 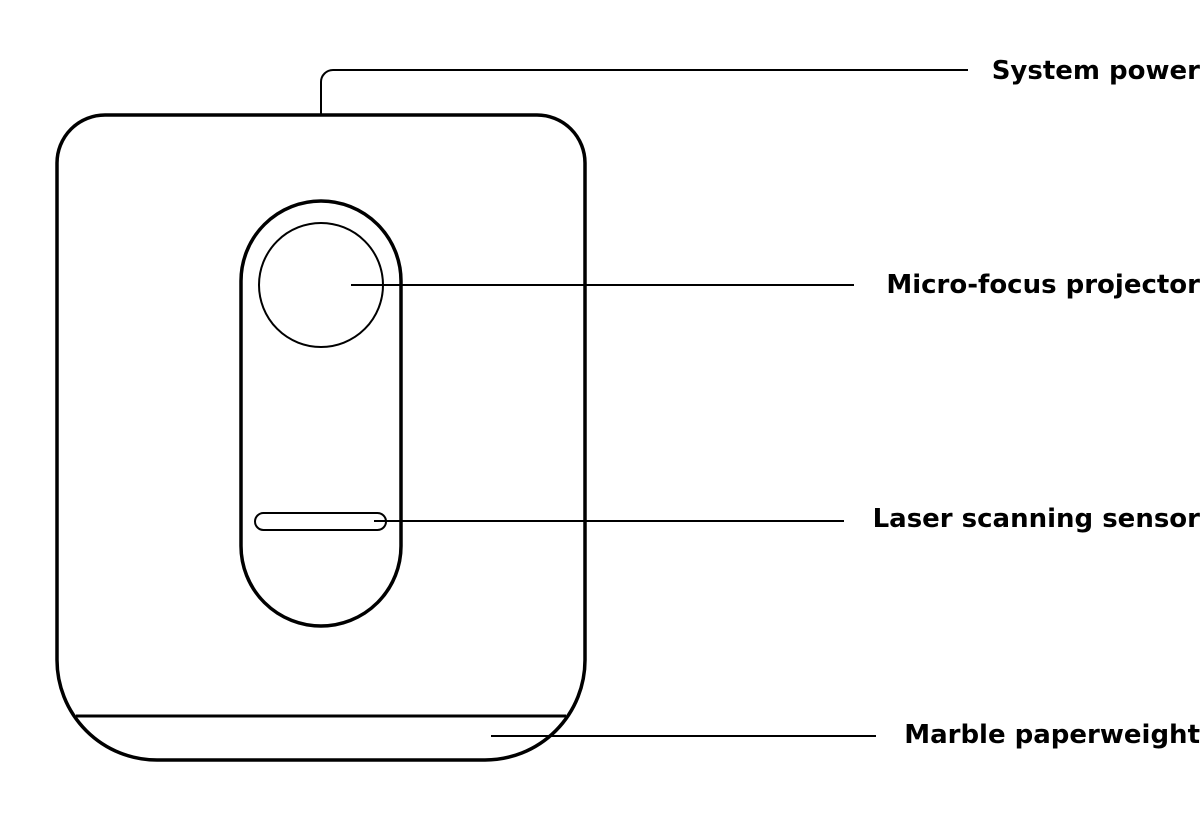 What do you see at coordinates (321, 413) in the screenshot?
I see `front-panel` at bounding box center [321, 413].